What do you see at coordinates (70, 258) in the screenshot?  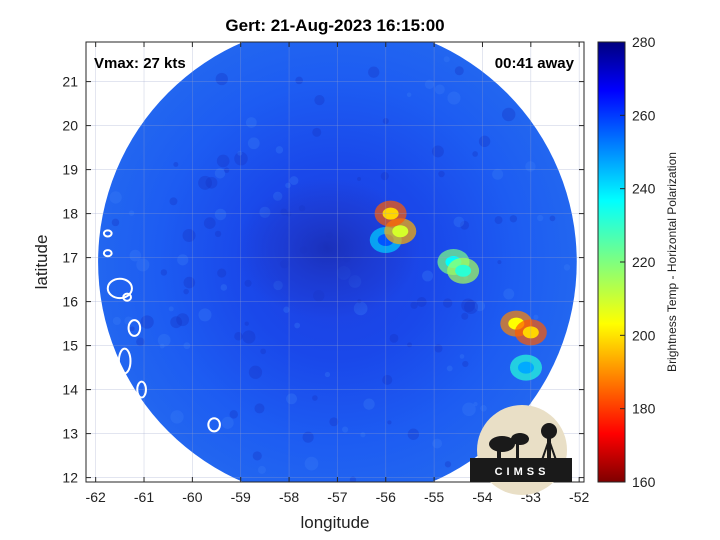 I see `y-tick-label: 17` at bounding box center [70, 258].